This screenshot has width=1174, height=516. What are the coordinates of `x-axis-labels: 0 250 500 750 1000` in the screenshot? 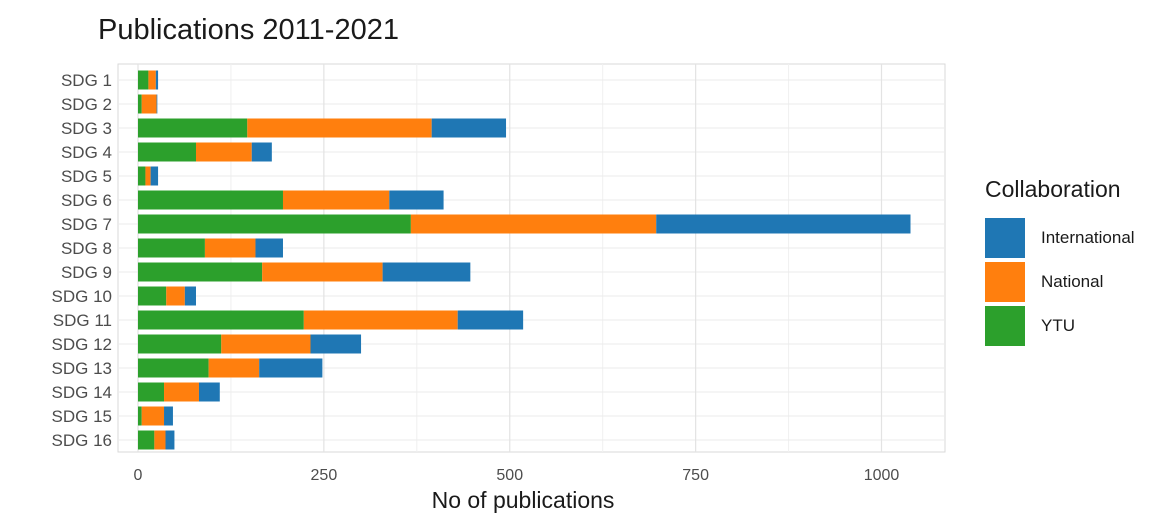 It's located at (517, 475).